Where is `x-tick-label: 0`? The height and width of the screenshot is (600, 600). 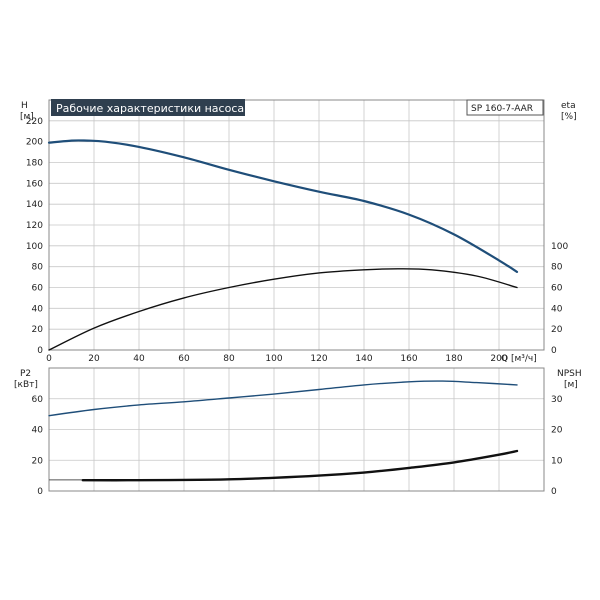 x-tick-label: 0 is located at coordinates (49, 359).